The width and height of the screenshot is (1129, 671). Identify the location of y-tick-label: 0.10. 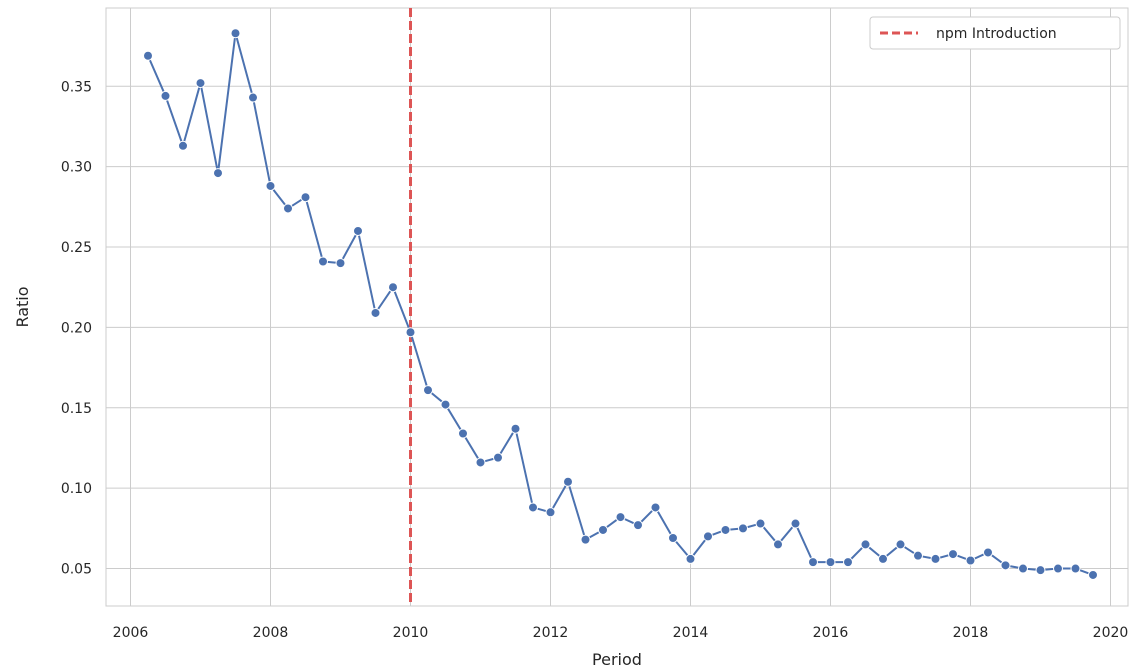
(76, 489).